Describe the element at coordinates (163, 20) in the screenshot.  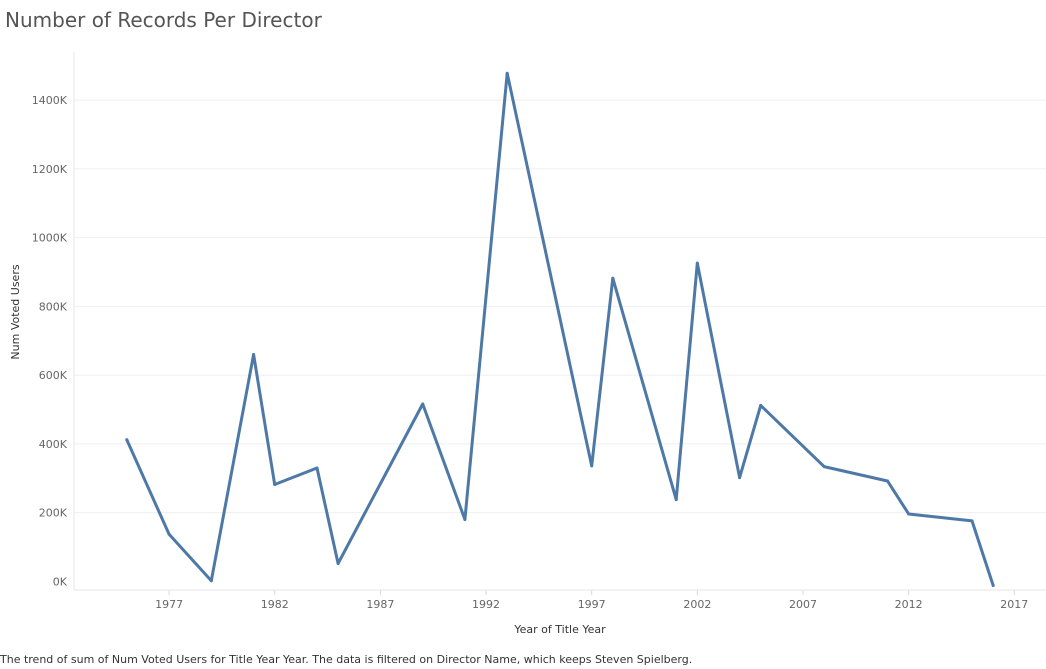
I see `chart-title: Number of Records Per Director` at that location.